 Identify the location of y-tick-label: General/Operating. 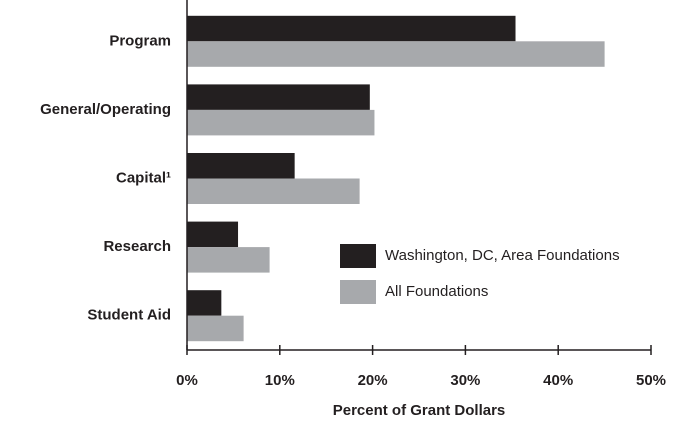
(105, 109).